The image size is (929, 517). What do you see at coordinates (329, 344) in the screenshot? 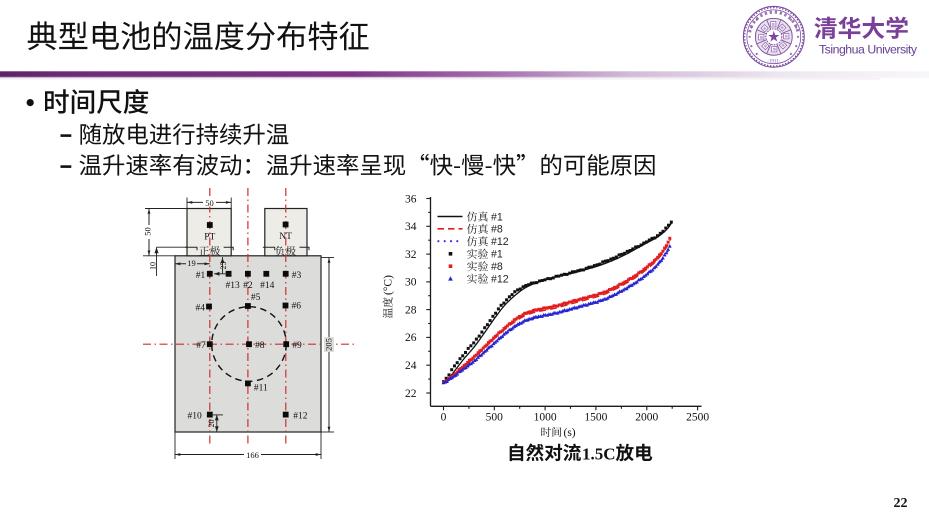
I see `svg-text: 205` at bounding box center [329, 344].